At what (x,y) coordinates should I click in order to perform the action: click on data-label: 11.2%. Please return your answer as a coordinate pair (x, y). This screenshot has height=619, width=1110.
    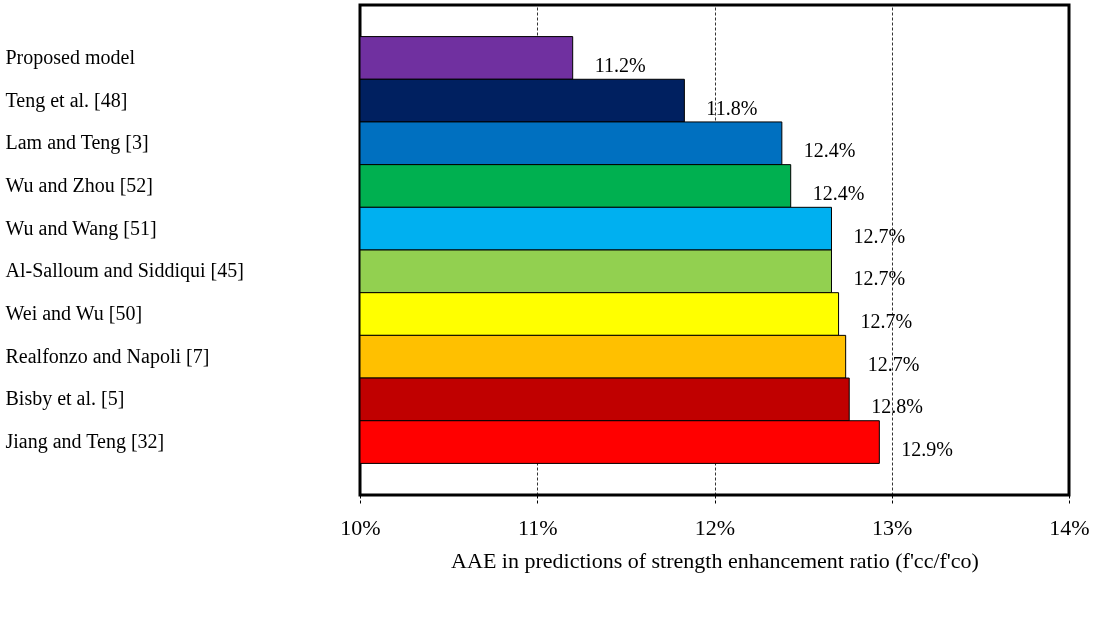
    Looking at the image, I should click on (620, 64).